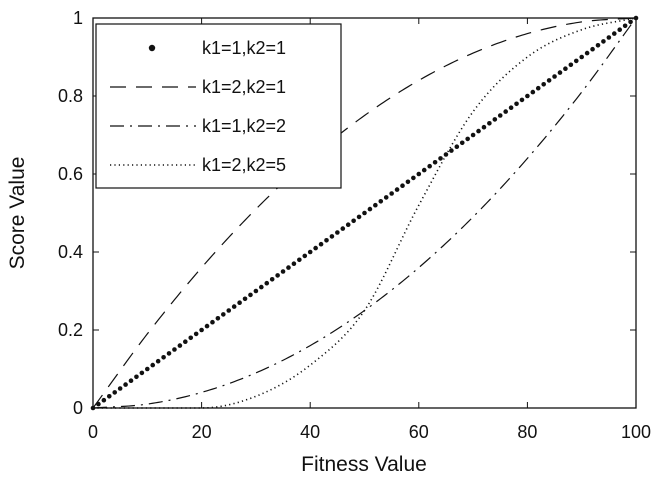  I want to click on y-tick-label: 0.6, so click(70, 174).